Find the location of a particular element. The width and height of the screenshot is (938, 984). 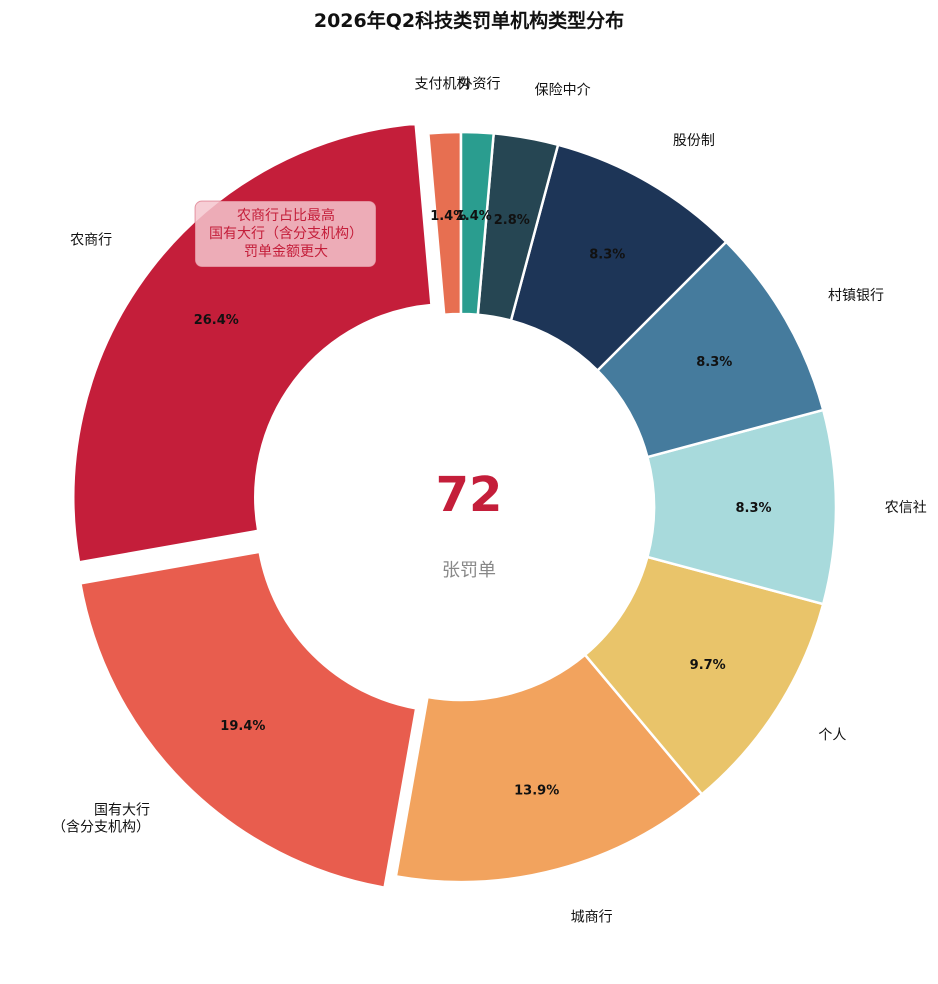

category-label-农商行: 农商行 is located at coordinates (91, 240).